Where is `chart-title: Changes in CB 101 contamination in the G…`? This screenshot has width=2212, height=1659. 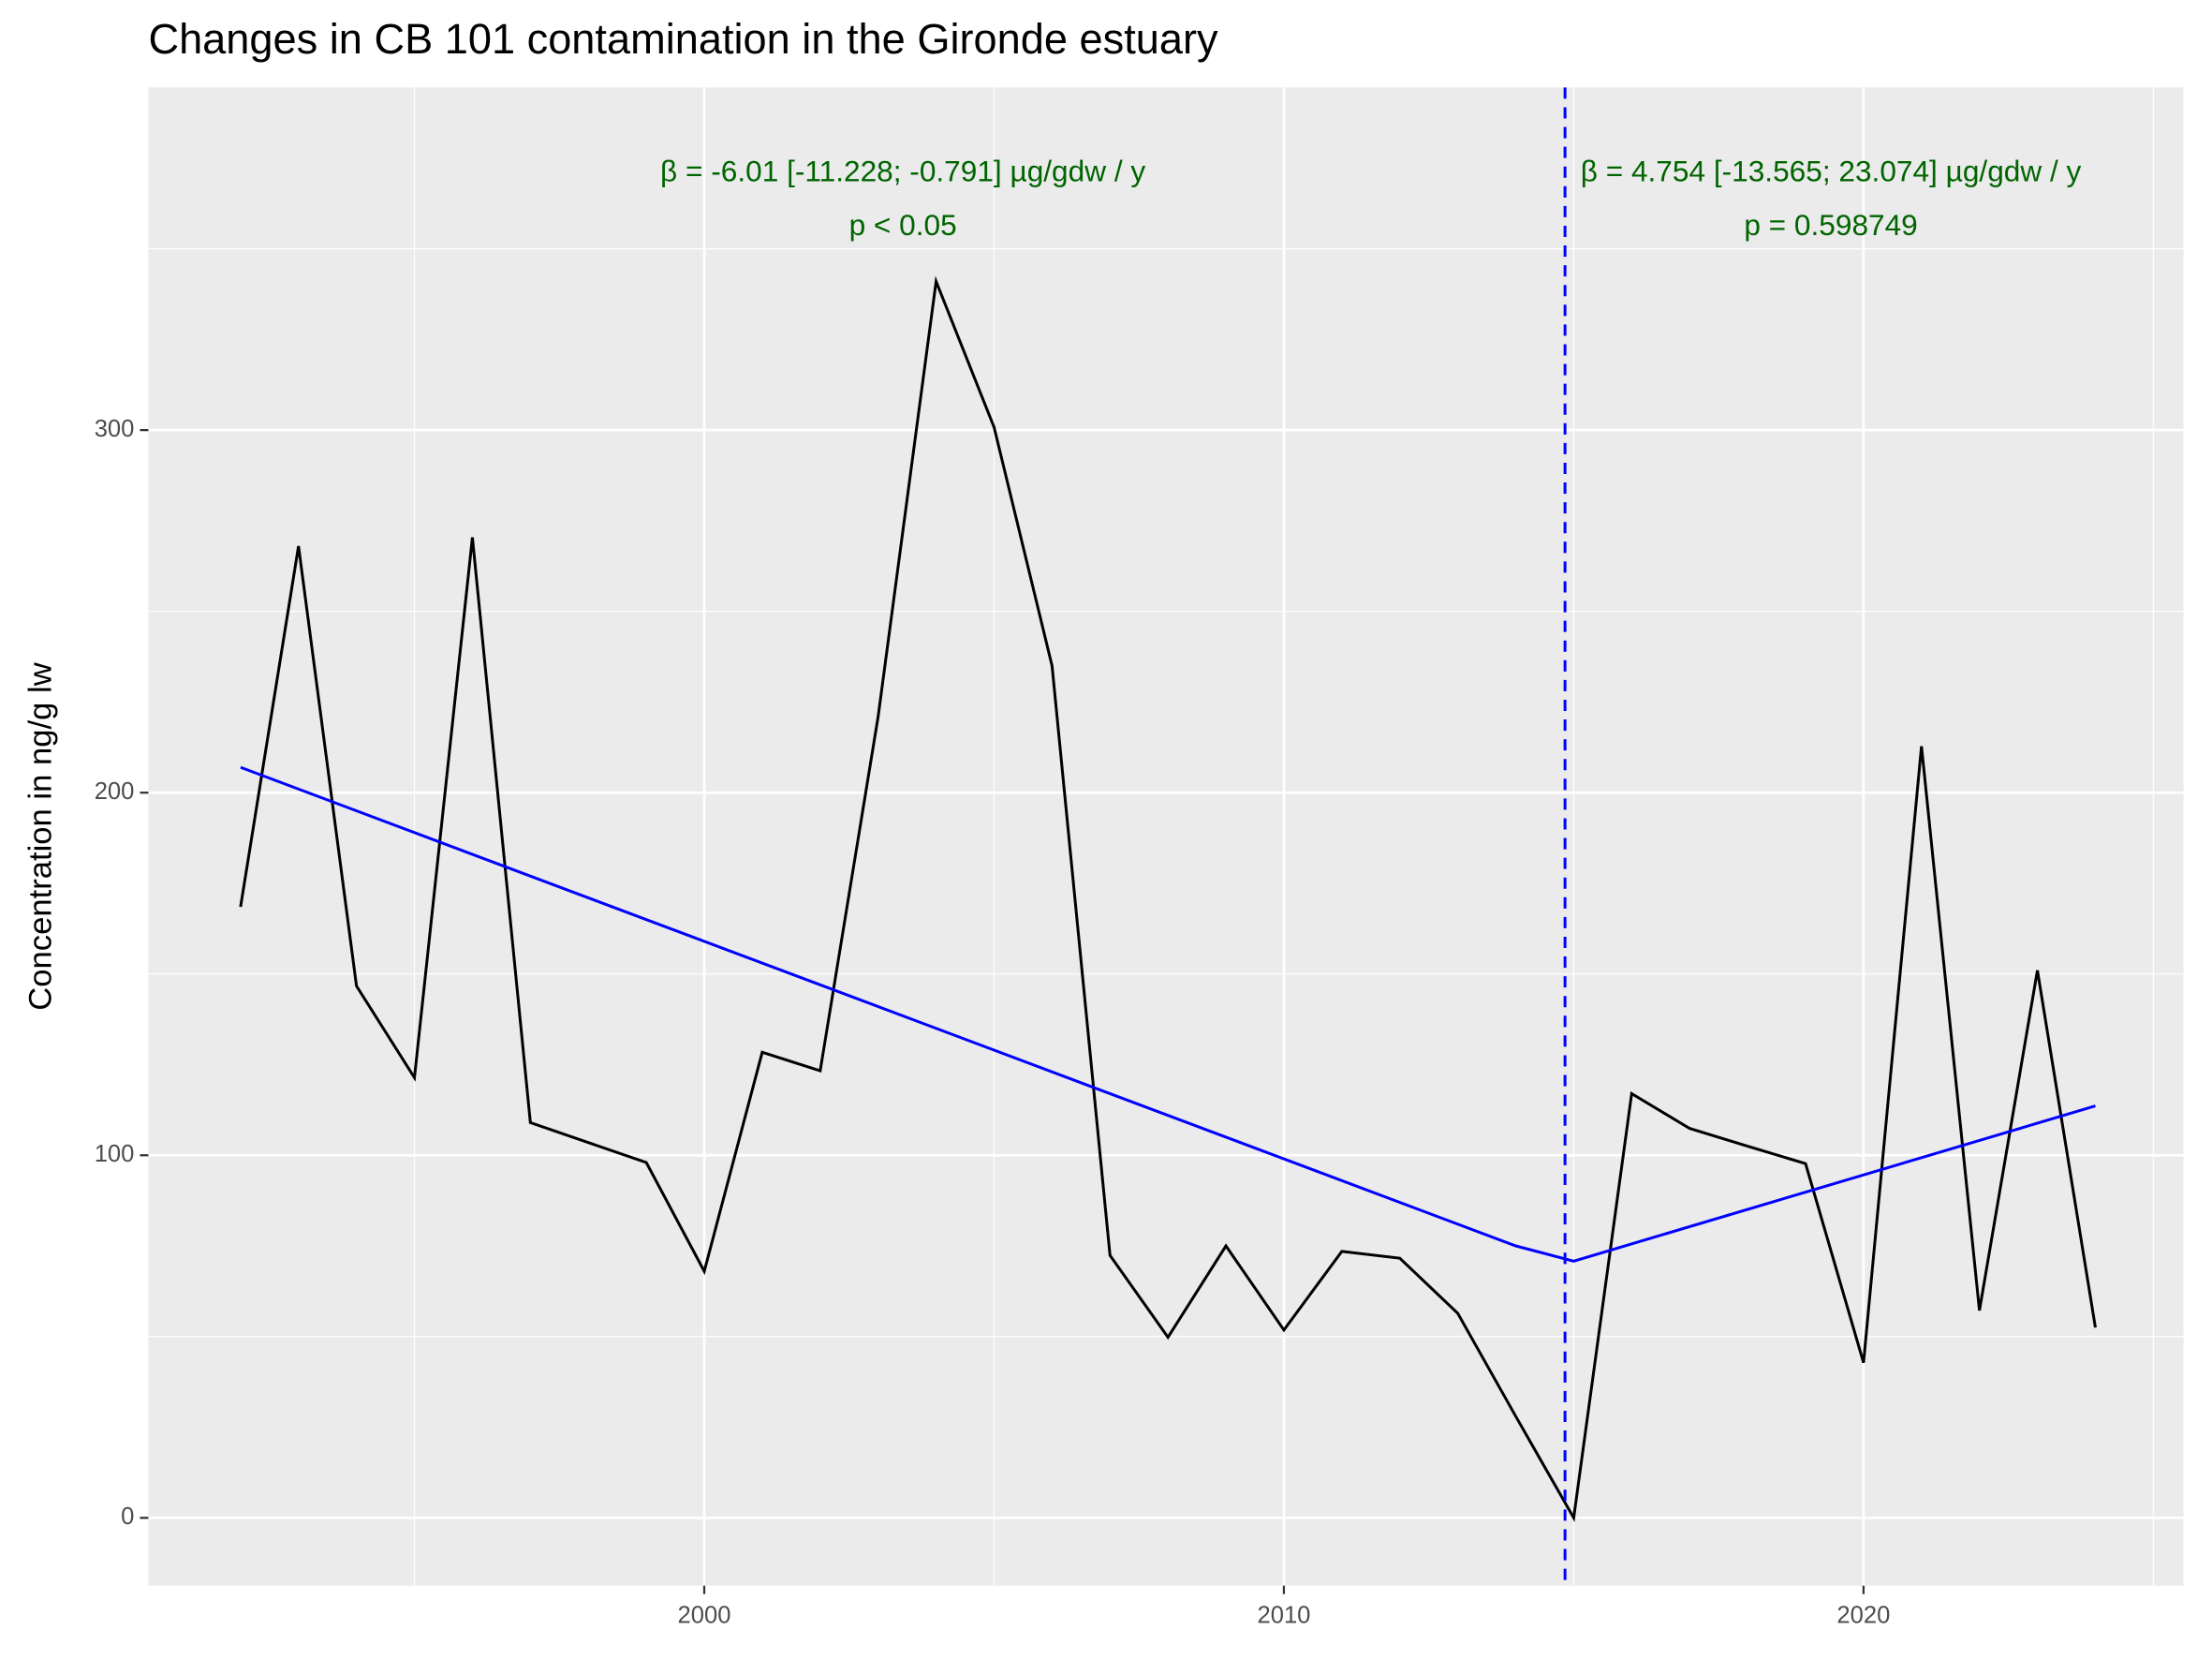
chart-title: Changes in CB 101 contamination in the G… is located at coordinates (683, 39).